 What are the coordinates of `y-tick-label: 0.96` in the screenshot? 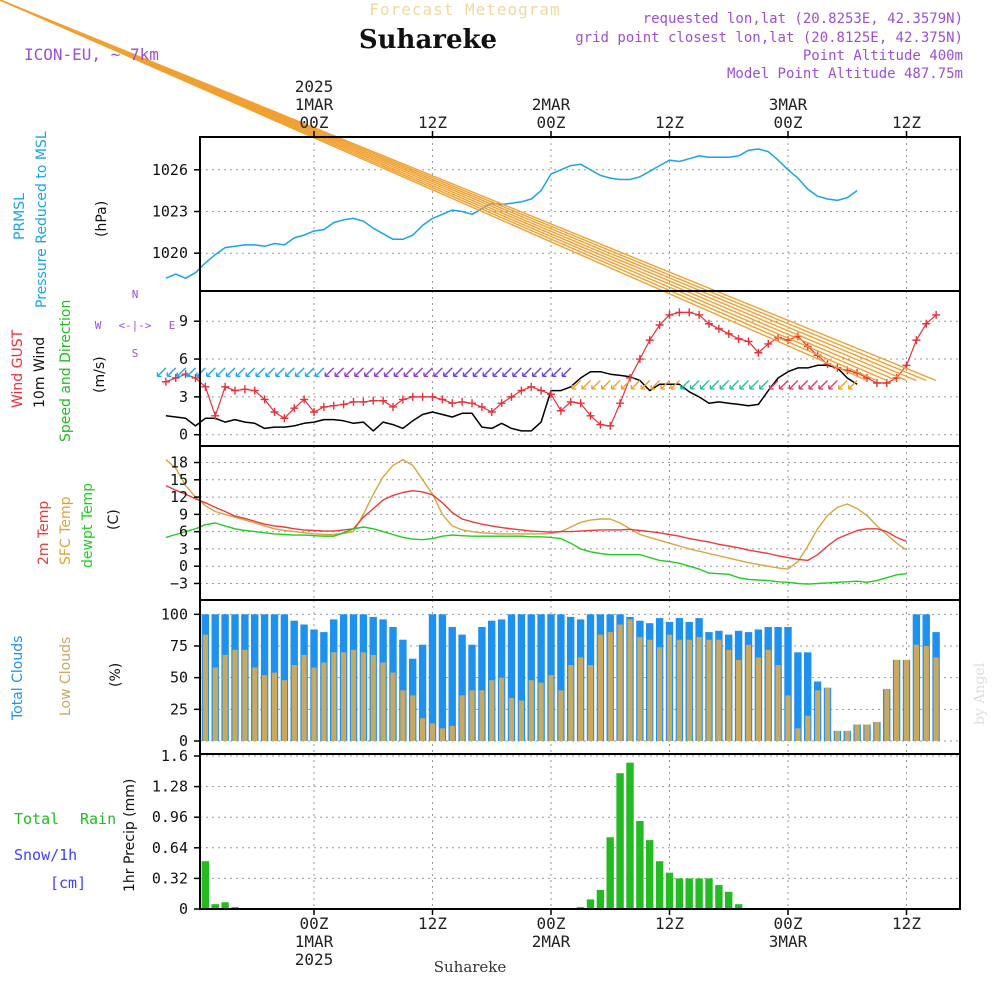 It's located at (170, 817).